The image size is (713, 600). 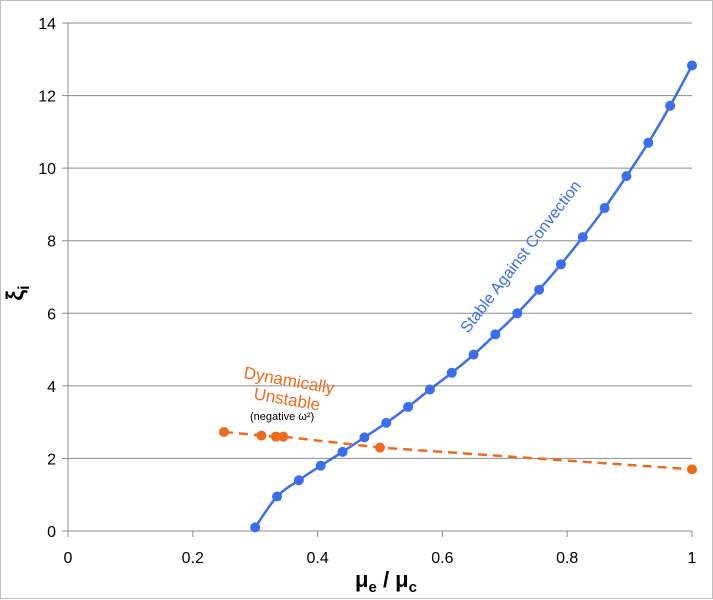 I want to click on y-tick-label: 14, so click(x=47, y=24).